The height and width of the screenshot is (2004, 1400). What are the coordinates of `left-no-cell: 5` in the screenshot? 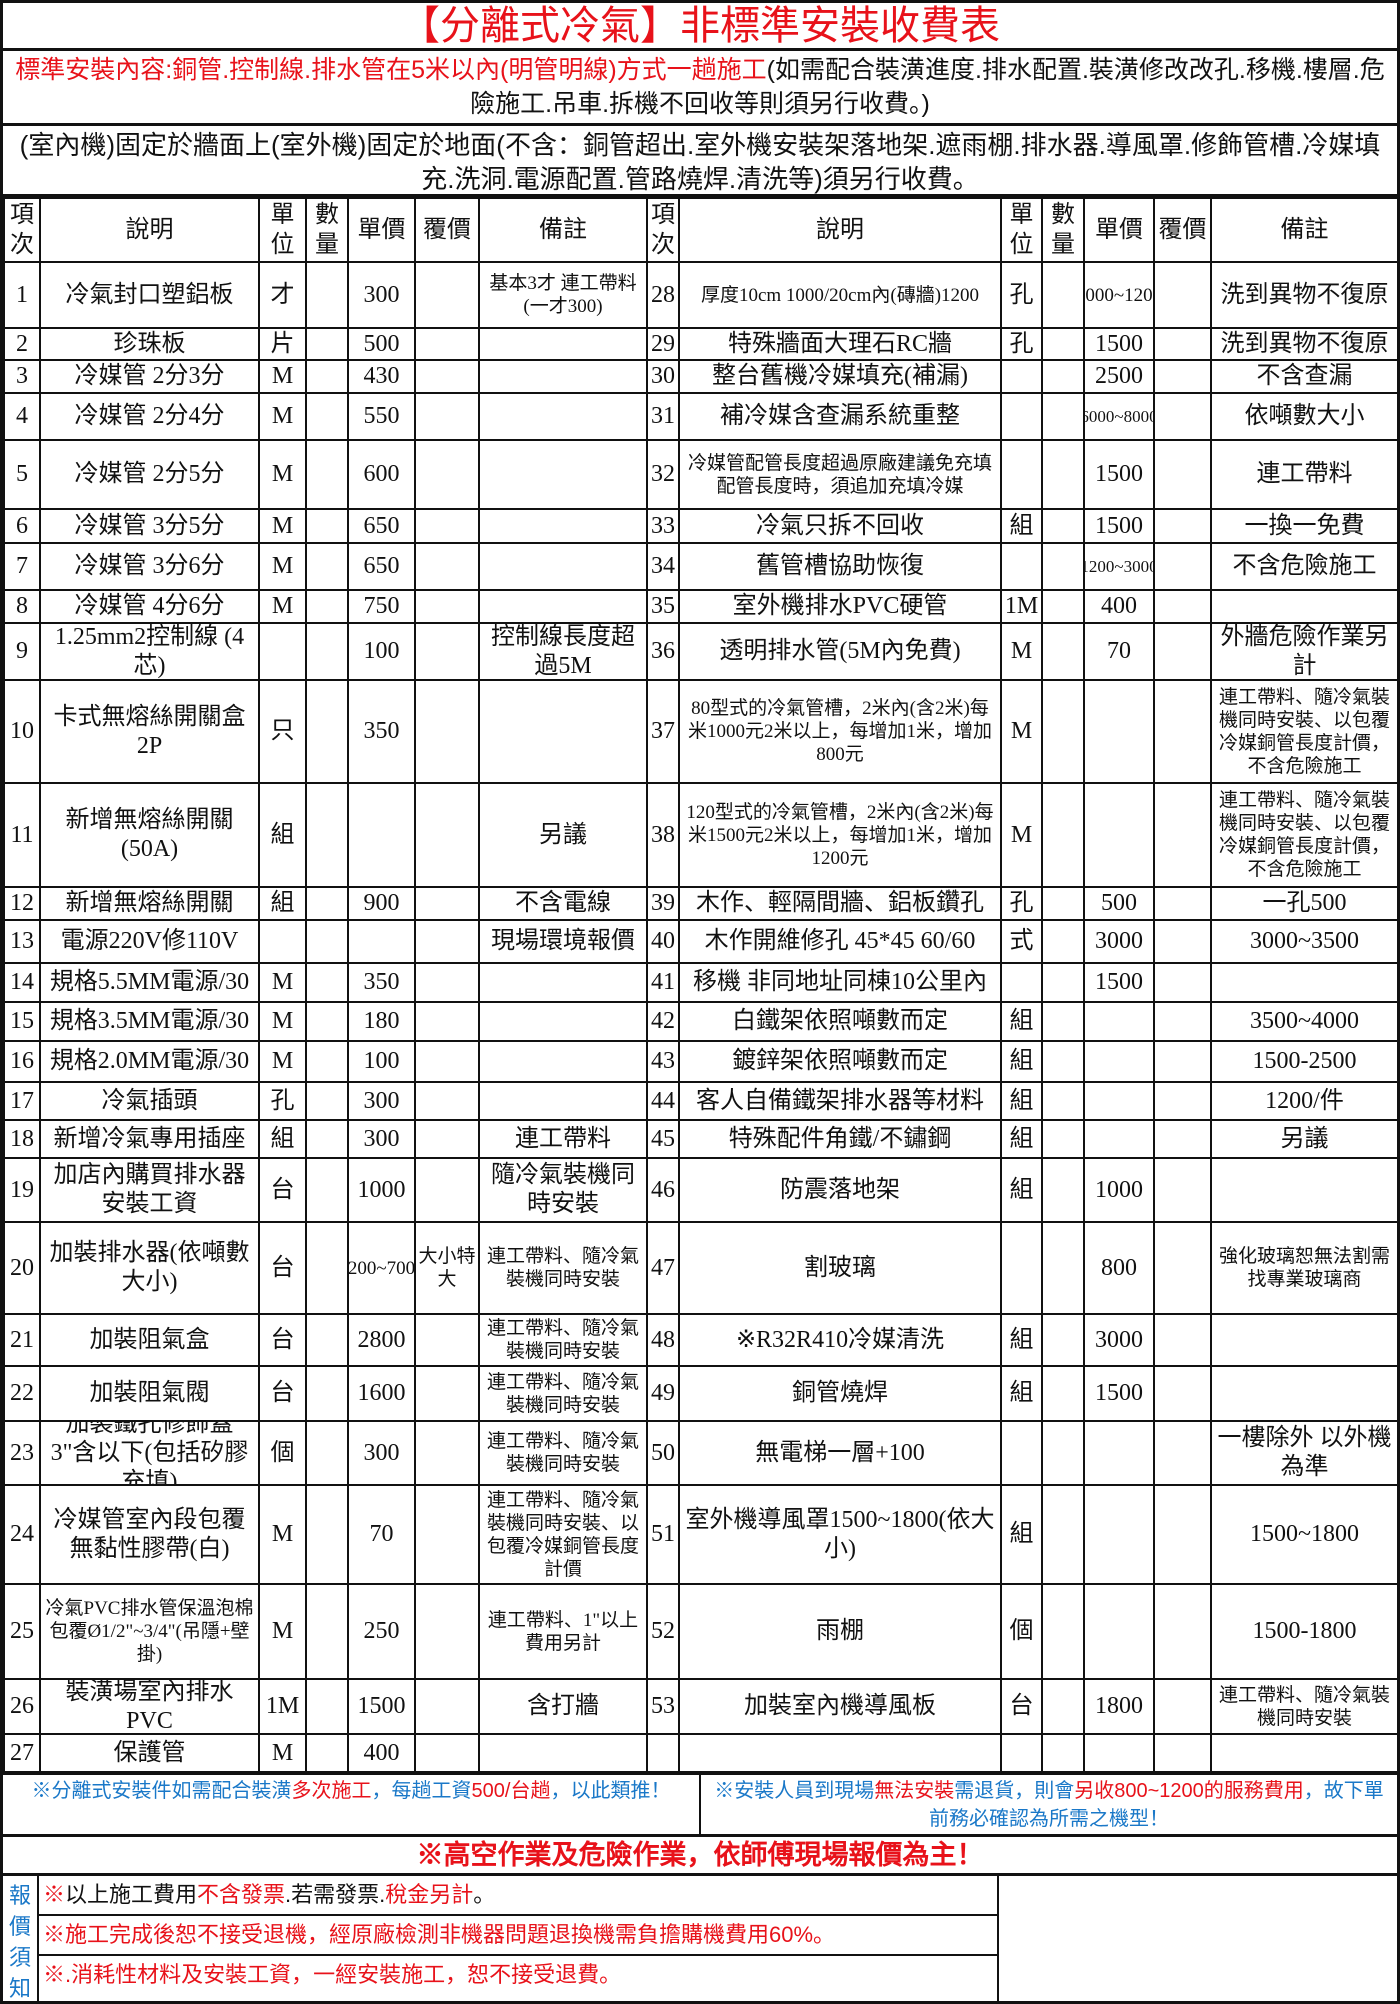 It's located at (22, 474).